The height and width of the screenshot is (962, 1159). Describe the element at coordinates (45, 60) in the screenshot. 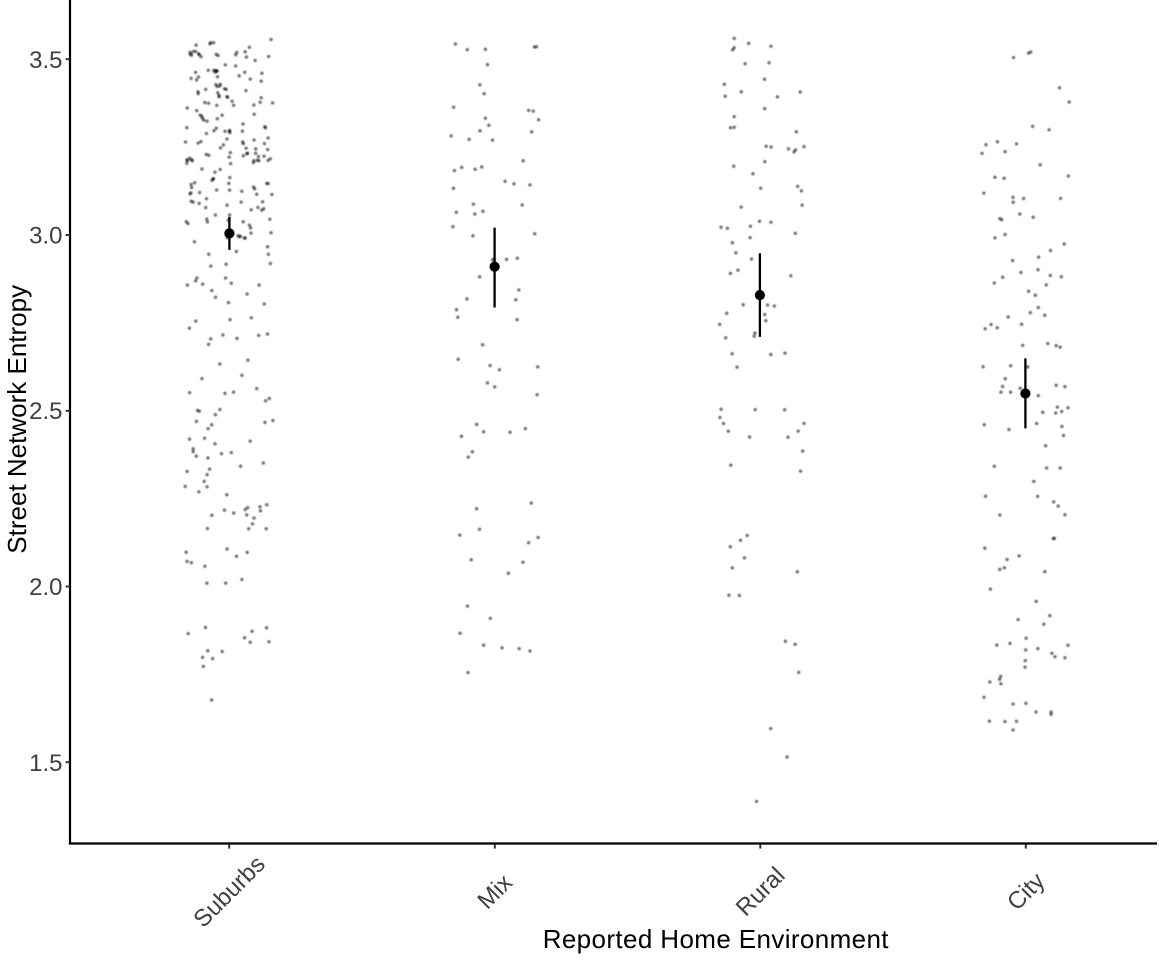

I see `svg-text: 3.5` at that location.